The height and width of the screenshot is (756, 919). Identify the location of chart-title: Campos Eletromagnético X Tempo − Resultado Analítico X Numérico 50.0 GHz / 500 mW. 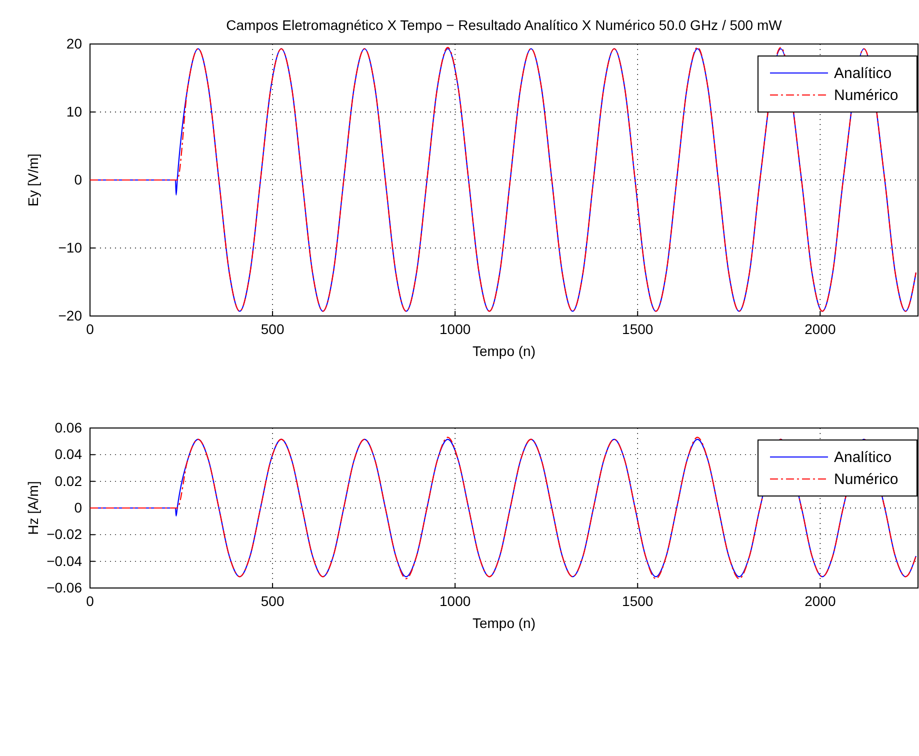
(504, 25).